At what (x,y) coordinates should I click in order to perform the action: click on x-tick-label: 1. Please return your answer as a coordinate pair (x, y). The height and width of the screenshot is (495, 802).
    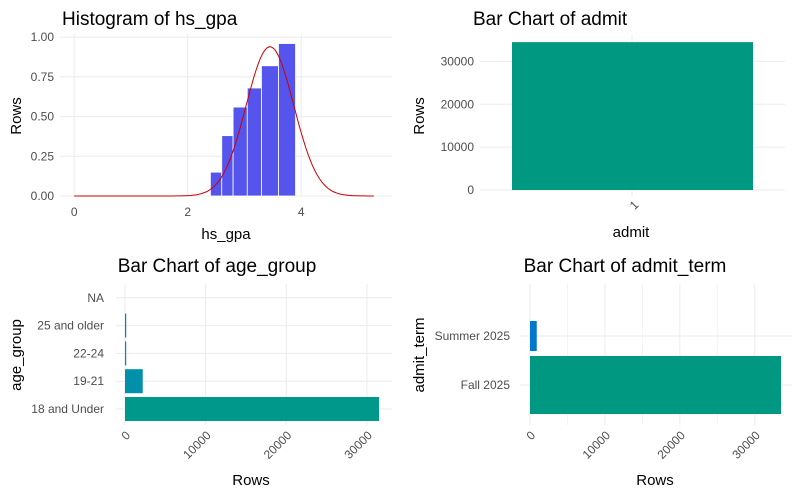
    Looking at the image, I should click on (634, 205).